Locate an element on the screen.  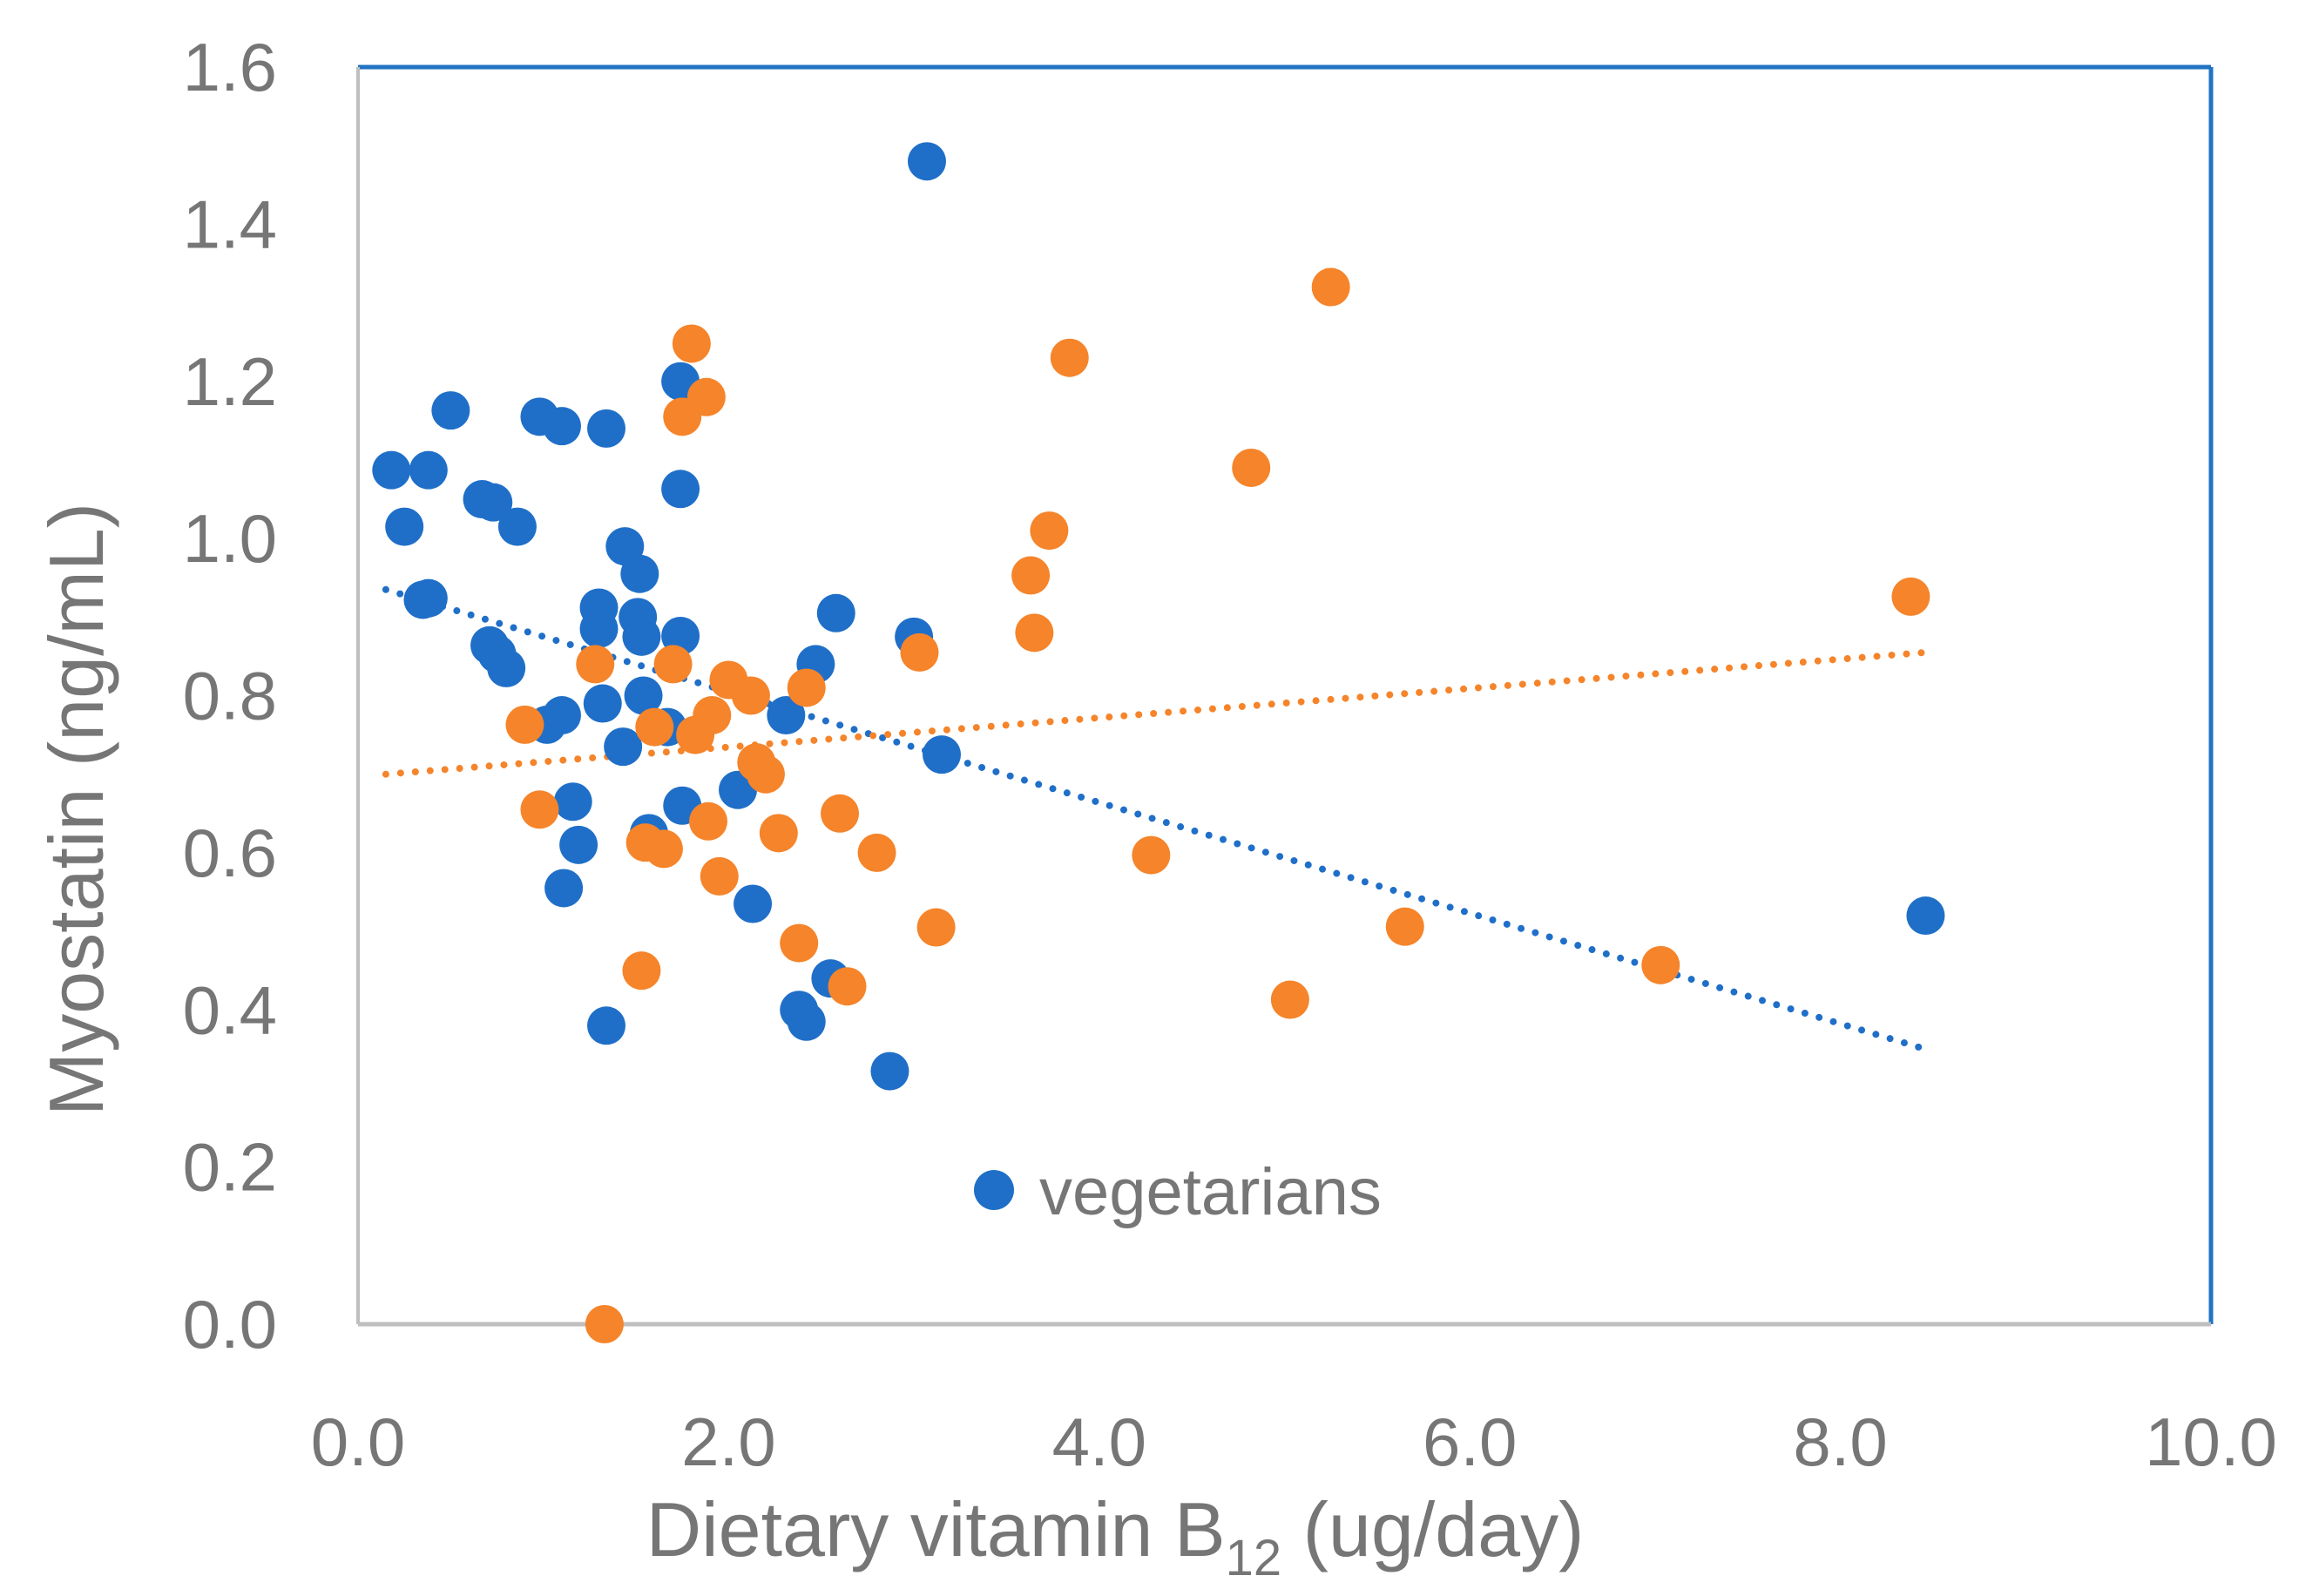
y-tick-labels: 0.0 0.2 0.4 0.6 0.8 1.0 1.2 1.4 1.6 is located at coordinates (230, 696).